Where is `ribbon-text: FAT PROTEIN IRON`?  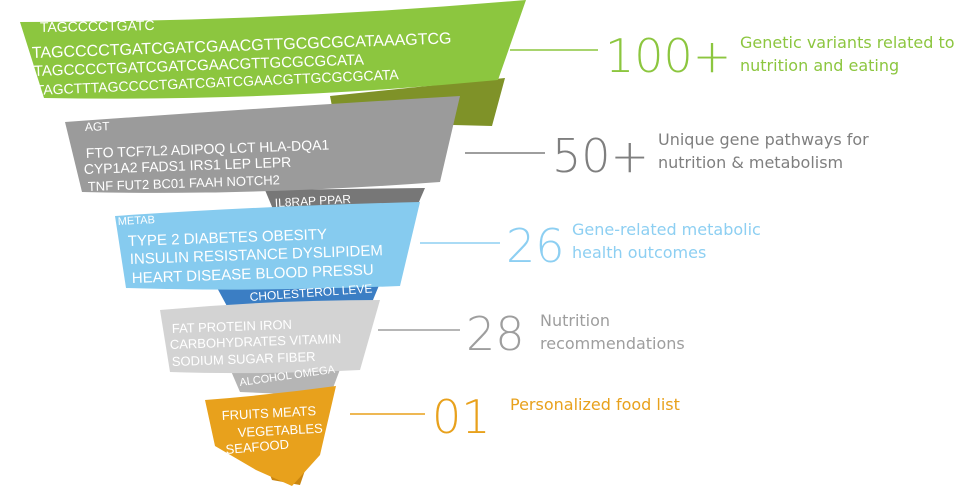 ribbon-text: FAT PROTEIN IRON is located at coordinates (232, 326).